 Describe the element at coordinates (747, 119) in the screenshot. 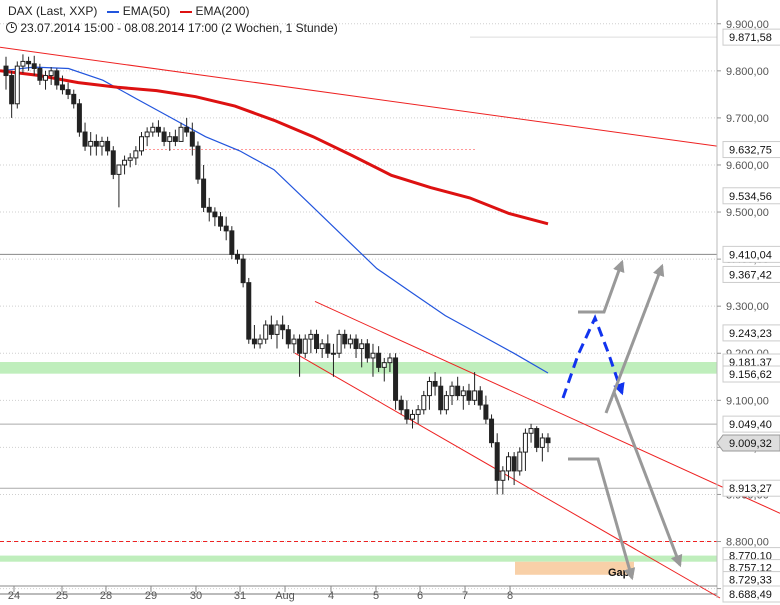

I see `y-tick-label: 9.700,00` at that location.